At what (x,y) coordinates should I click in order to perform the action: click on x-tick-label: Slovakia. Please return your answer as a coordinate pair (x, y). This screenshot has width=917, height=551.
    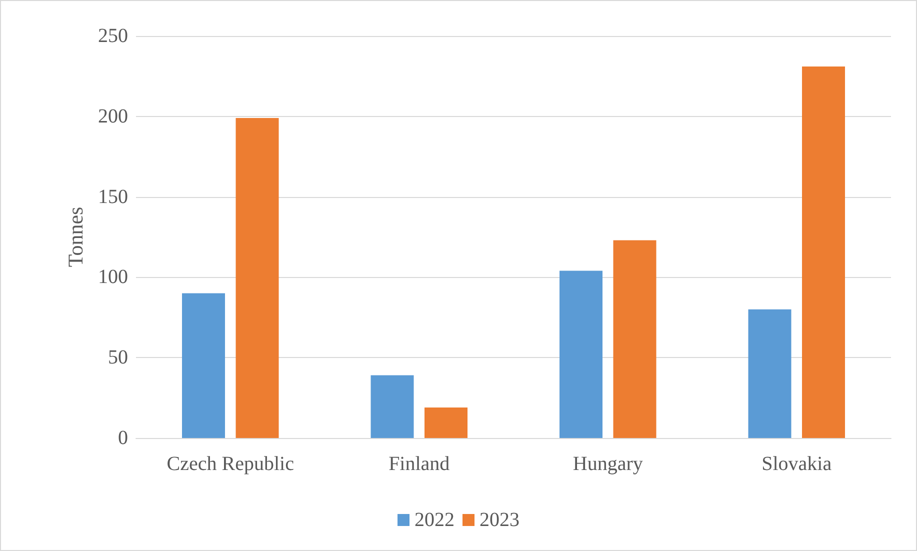
    Looking at the image, I should click on (797, 464).